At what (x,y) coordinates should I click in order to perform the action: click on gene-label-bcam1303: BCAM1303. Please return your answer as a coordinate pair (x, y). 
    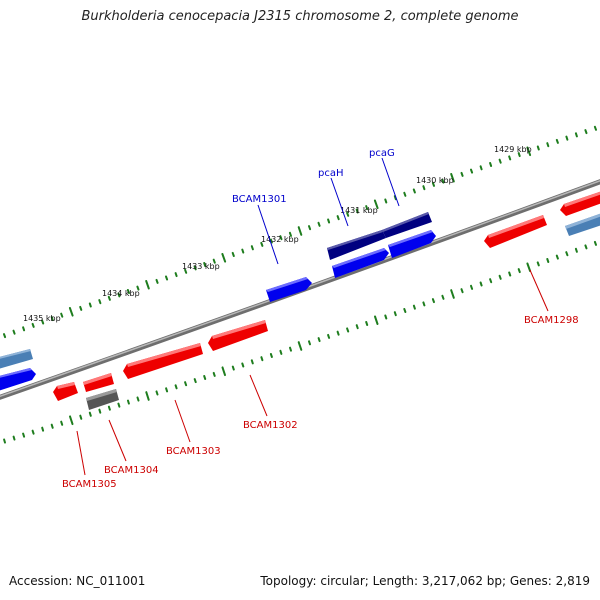
    Looking at the image, I should click on (193, 451).